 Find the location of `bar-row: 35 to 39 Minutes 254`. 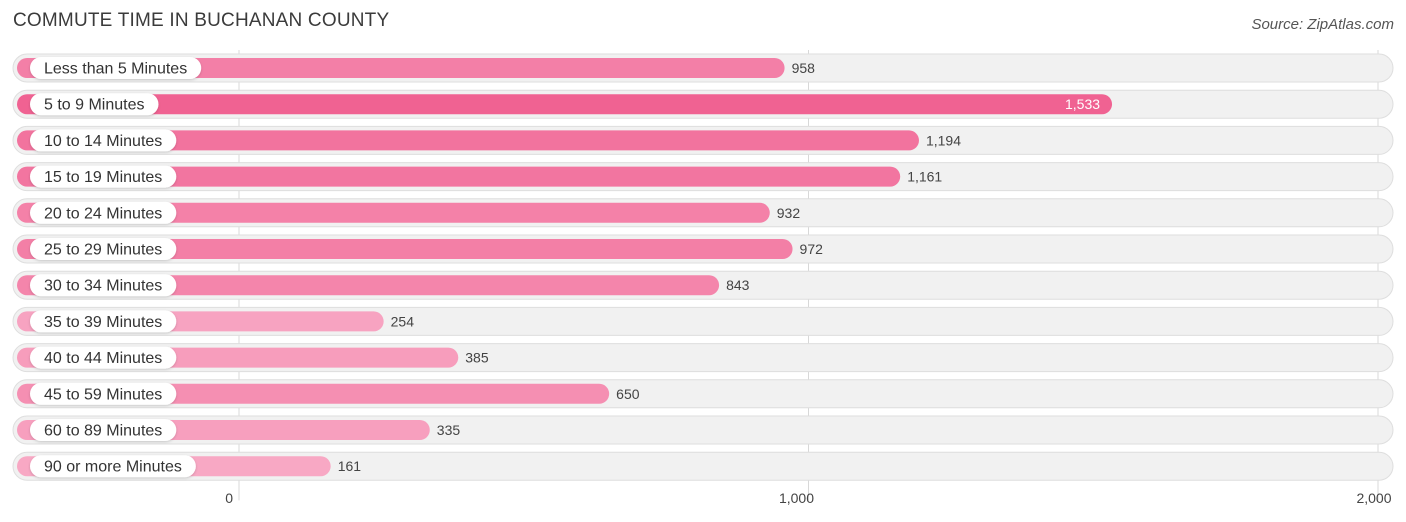

bar-row: 35 to 39 Minutes 254 is located at coordinates (703, 321).